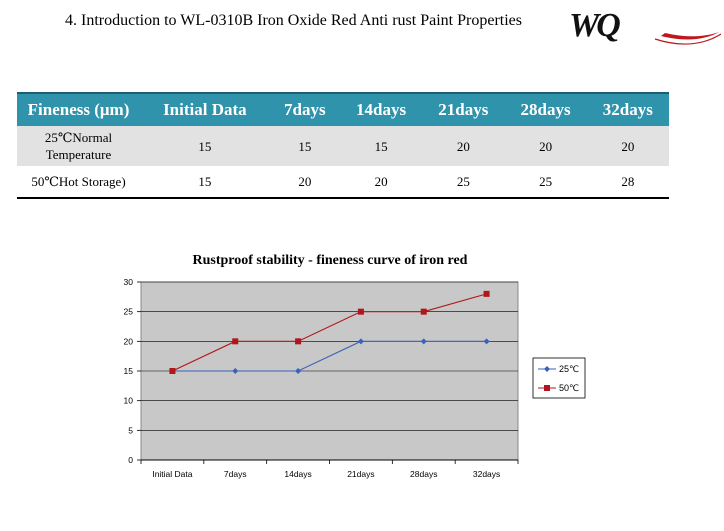  I want to click on y-tick-label: 5, so click(130, 430).